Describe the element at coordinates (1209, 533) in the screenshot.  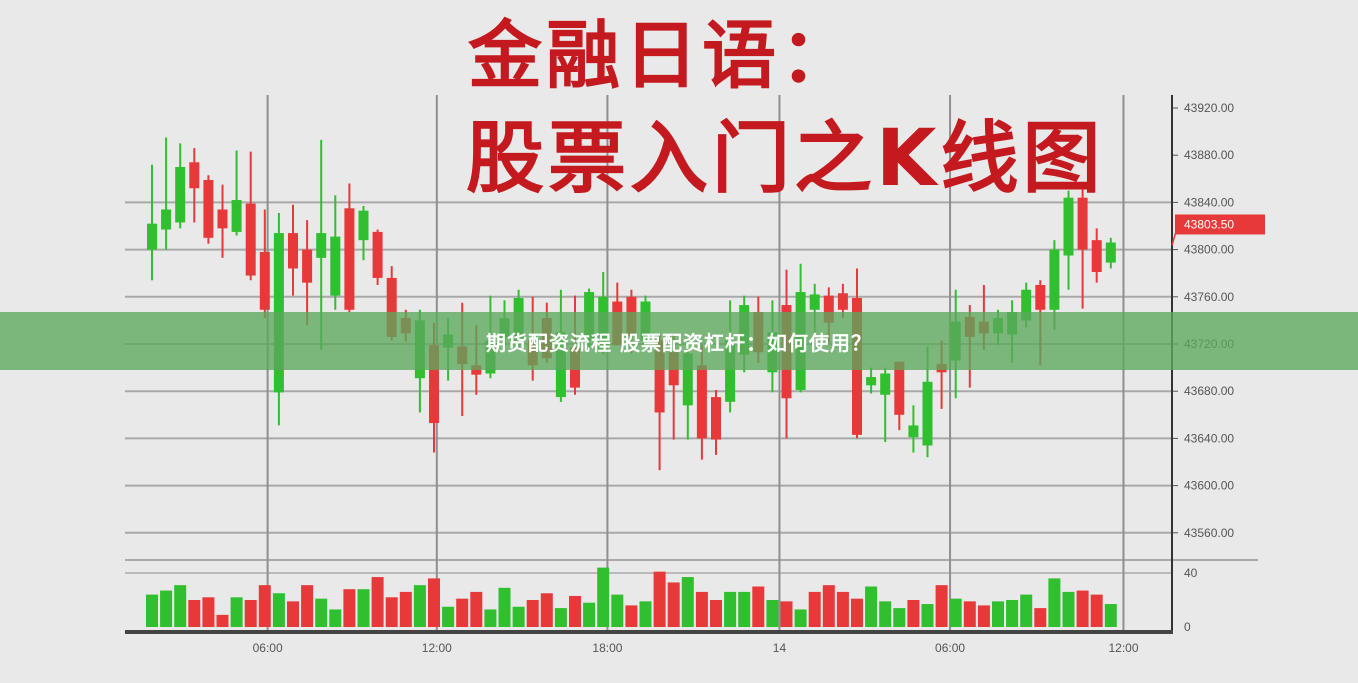
I see `y-tick-label: 43560.00` at that location.